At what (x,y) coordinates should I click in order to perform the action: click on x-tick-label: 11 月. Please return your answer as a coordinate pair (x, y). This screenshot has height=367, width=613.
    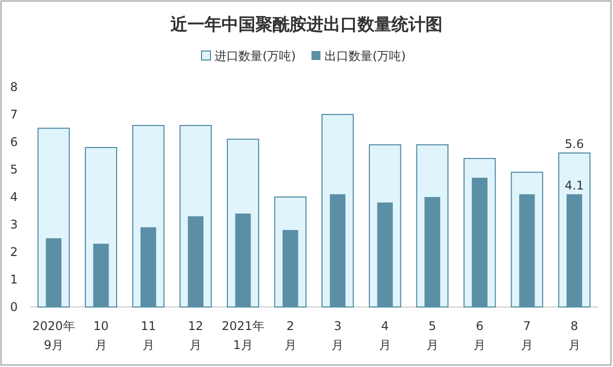
    Looking at the image, I should click on (148, 335).